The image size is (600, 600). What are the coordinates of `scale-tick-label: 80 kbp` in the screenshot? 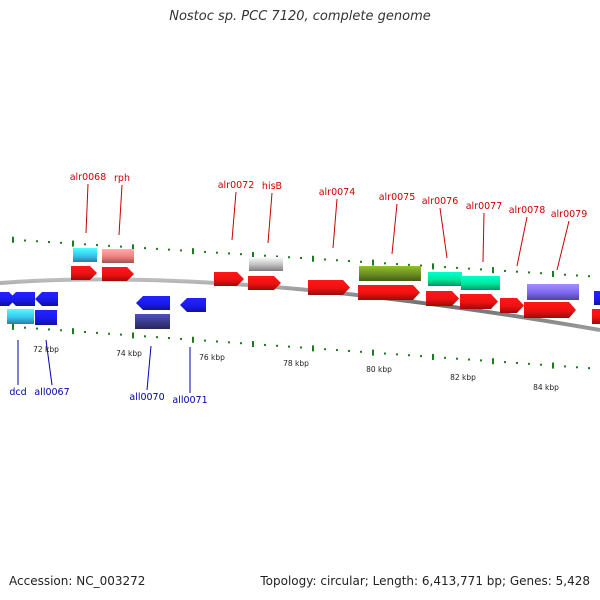 It's located at (379, 369).